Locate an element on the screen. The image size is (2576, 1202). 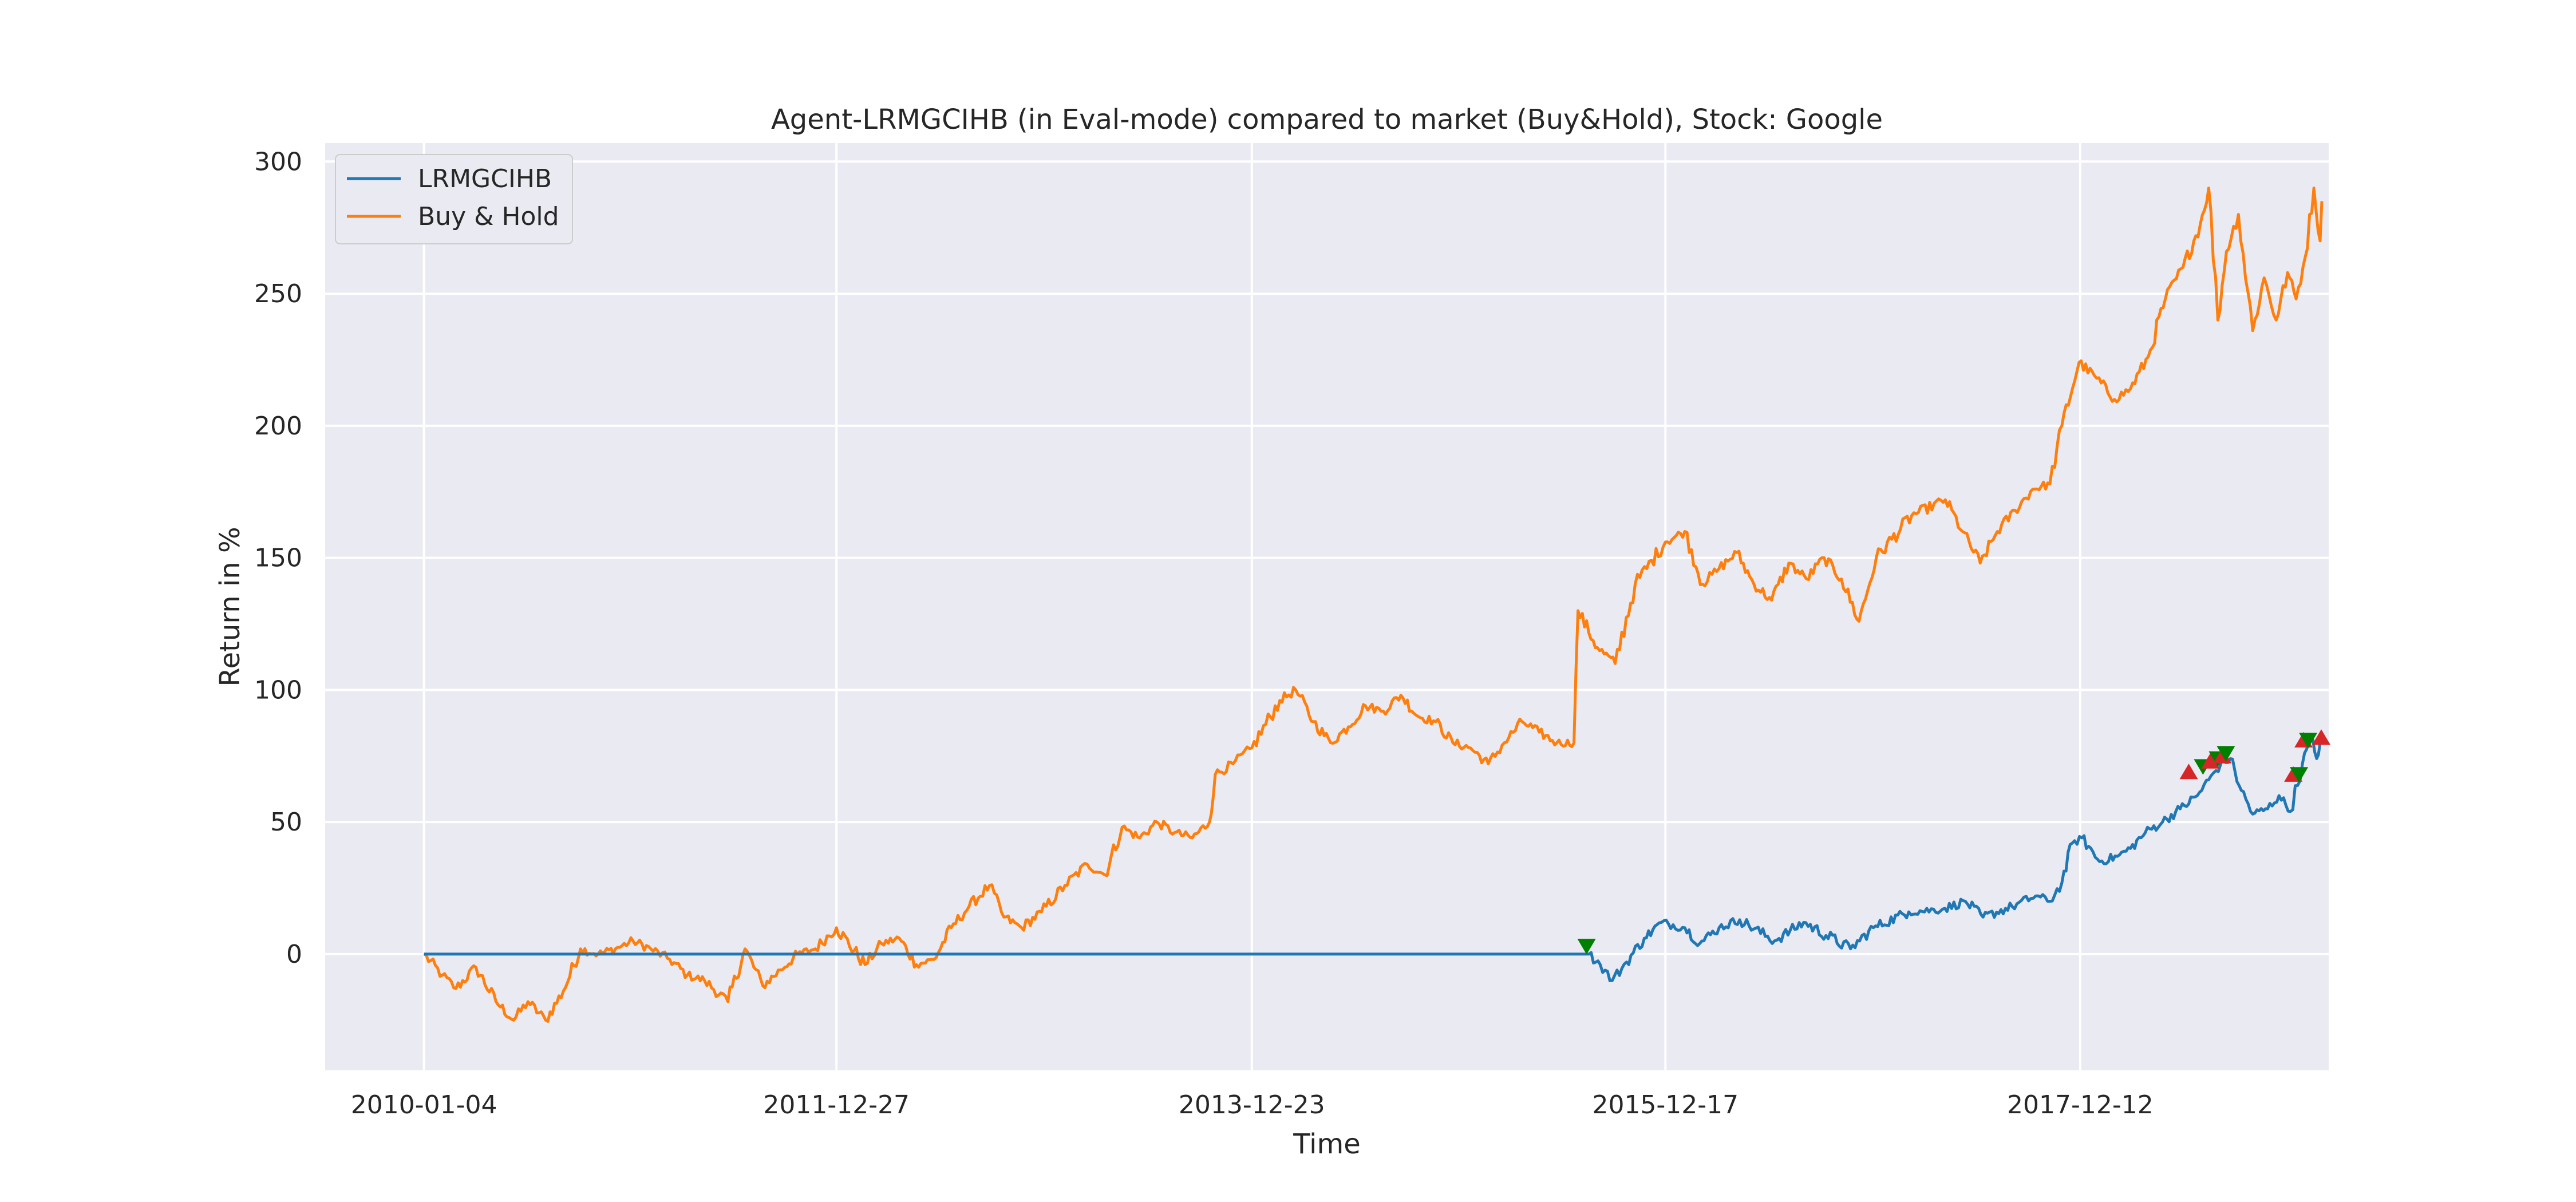
legend: LRMGCIHB Buy & Hold is located at coordinates (454, 199).